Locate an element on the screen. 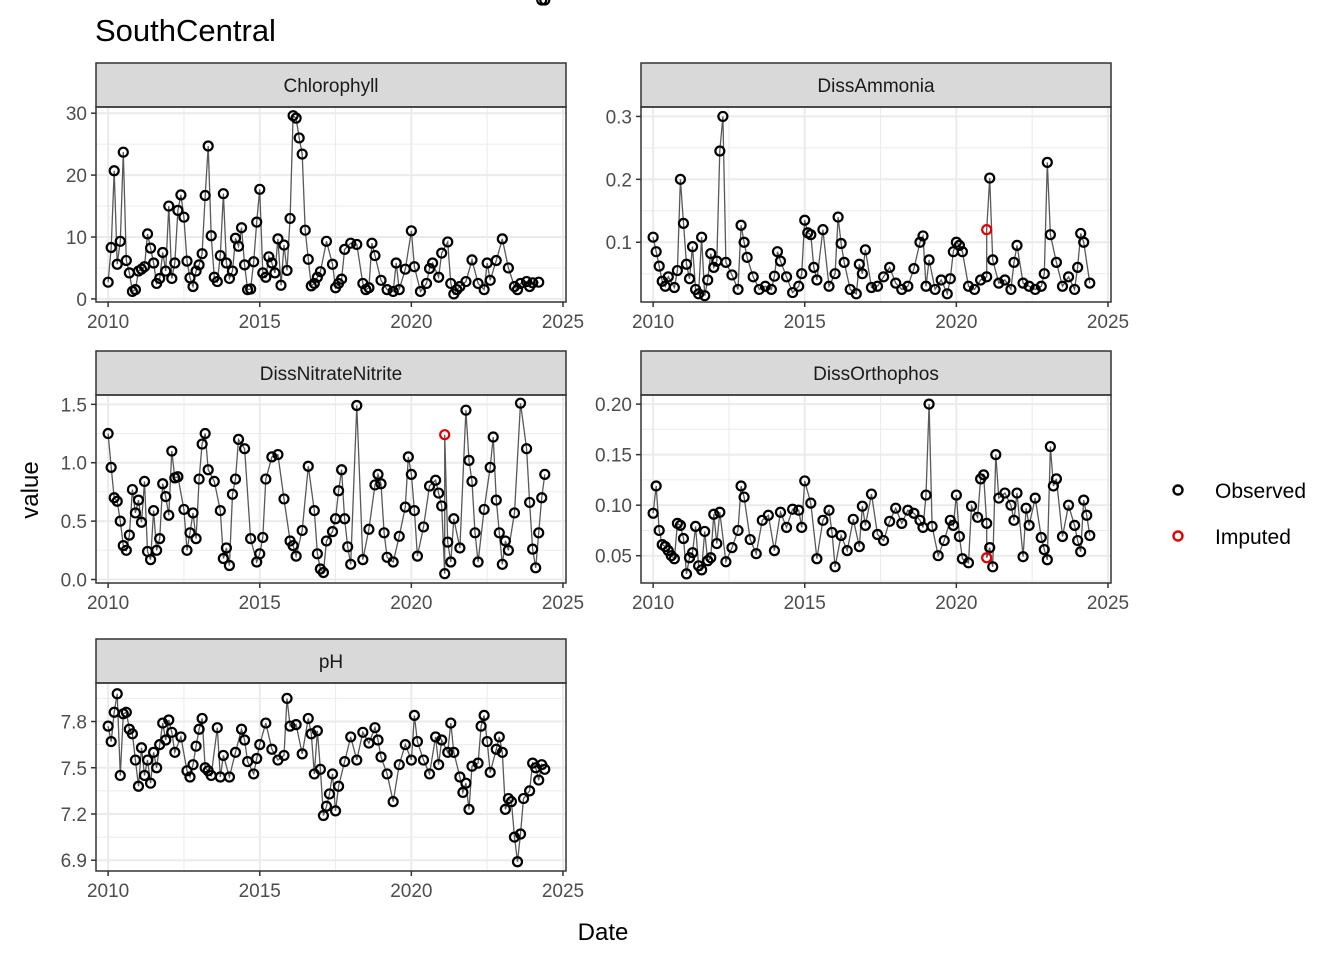  plot-background is located at coordinates (876, 489).